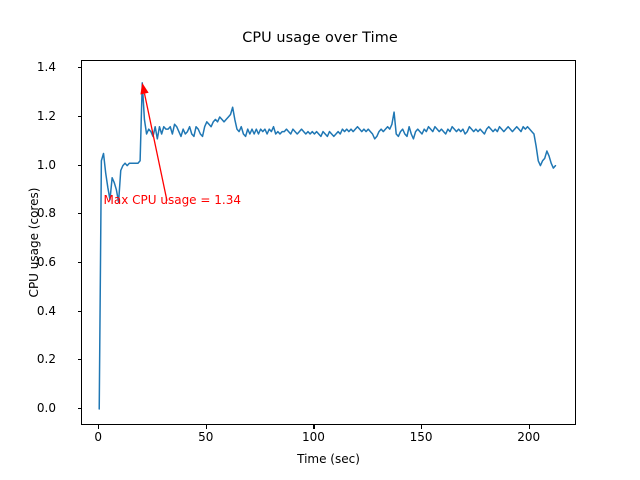  Describe the element at coordinates (46, 310) in the screenshot. I see `y-tick-label: 0.4` at that location.